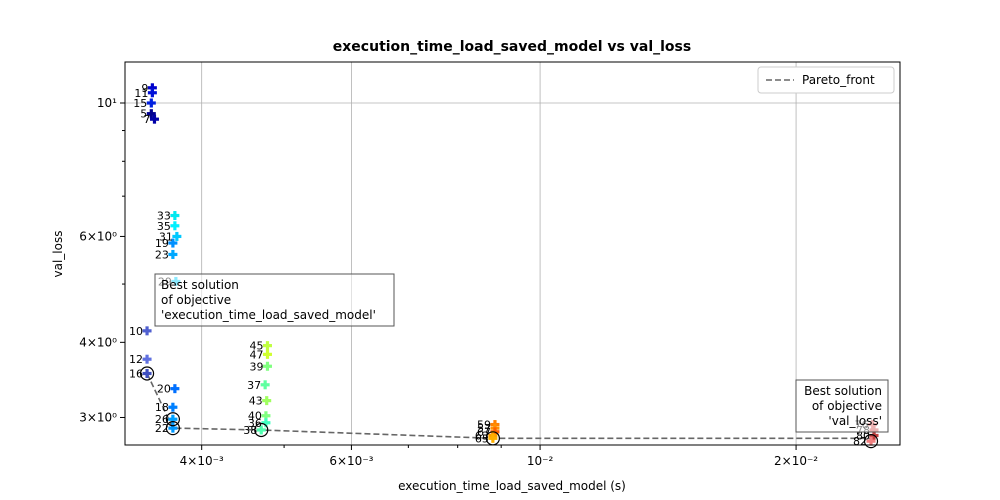 Image resolution: width=1000 pixels, height=500 pixels. Describe the element at coordinates (540, 461) in the screenshot. I see `x-tick-label: 10⁻²` at that location.